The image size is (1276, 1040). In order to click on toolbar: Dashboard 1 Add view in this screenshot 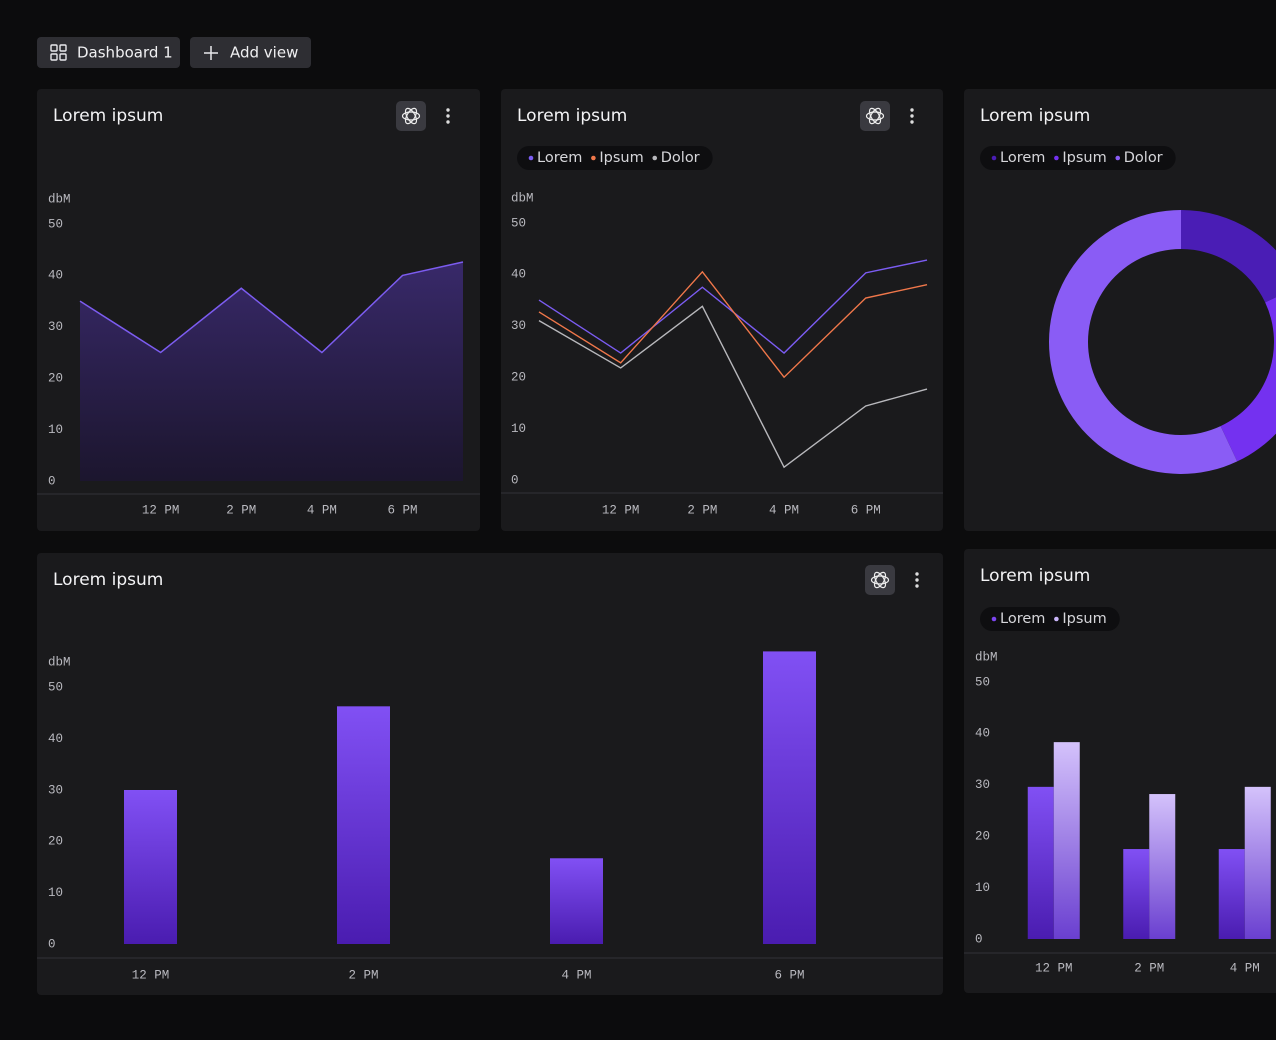, I will do `click(174, 52)`.